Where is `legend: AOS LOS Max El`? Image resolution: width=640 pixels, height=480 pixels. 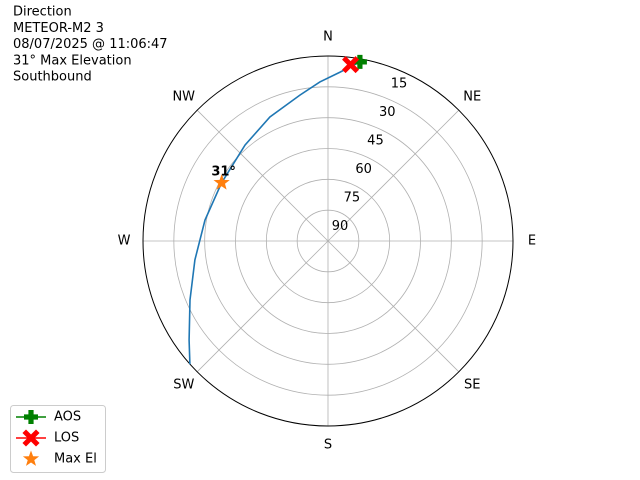 legend: AOS LOS Max El is located at coordinates (58, 439).